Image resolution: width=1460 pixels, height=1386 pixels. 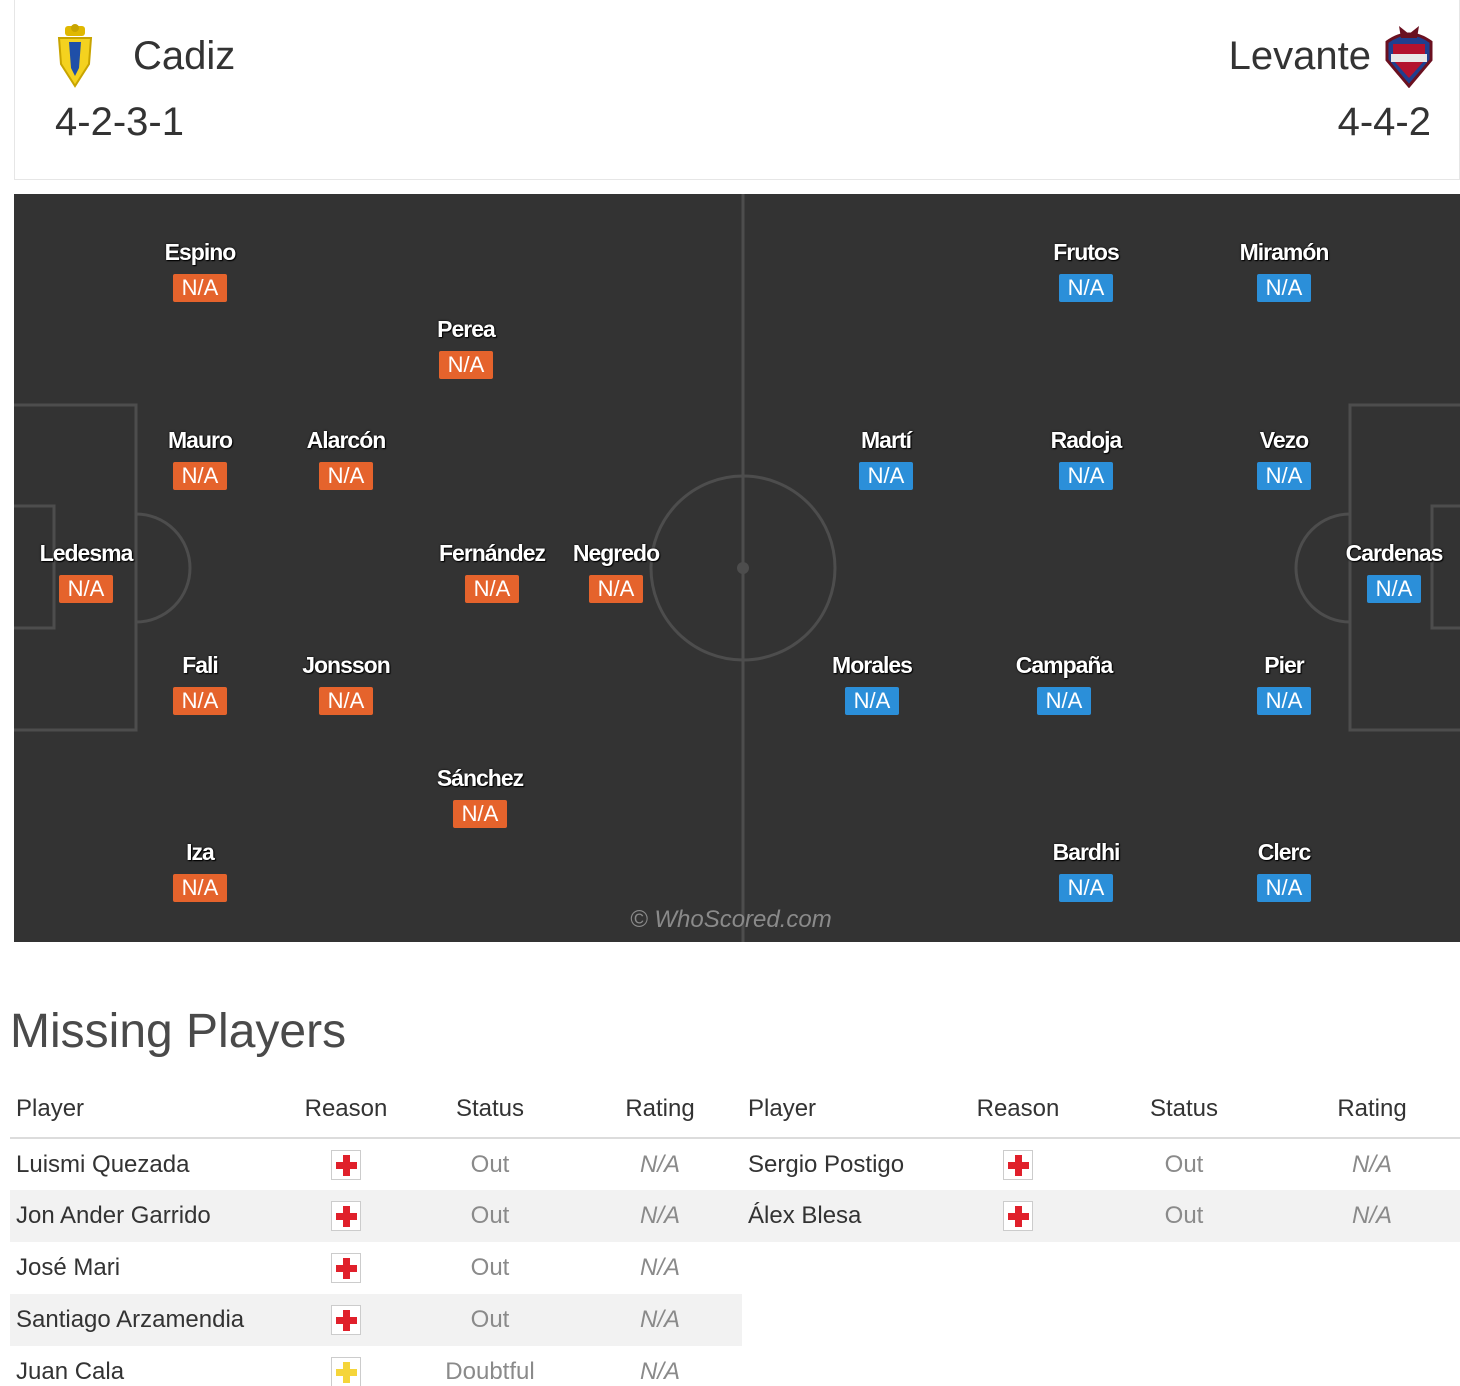 I want to click on player-name: Fernández, so click(x=492, y=553).